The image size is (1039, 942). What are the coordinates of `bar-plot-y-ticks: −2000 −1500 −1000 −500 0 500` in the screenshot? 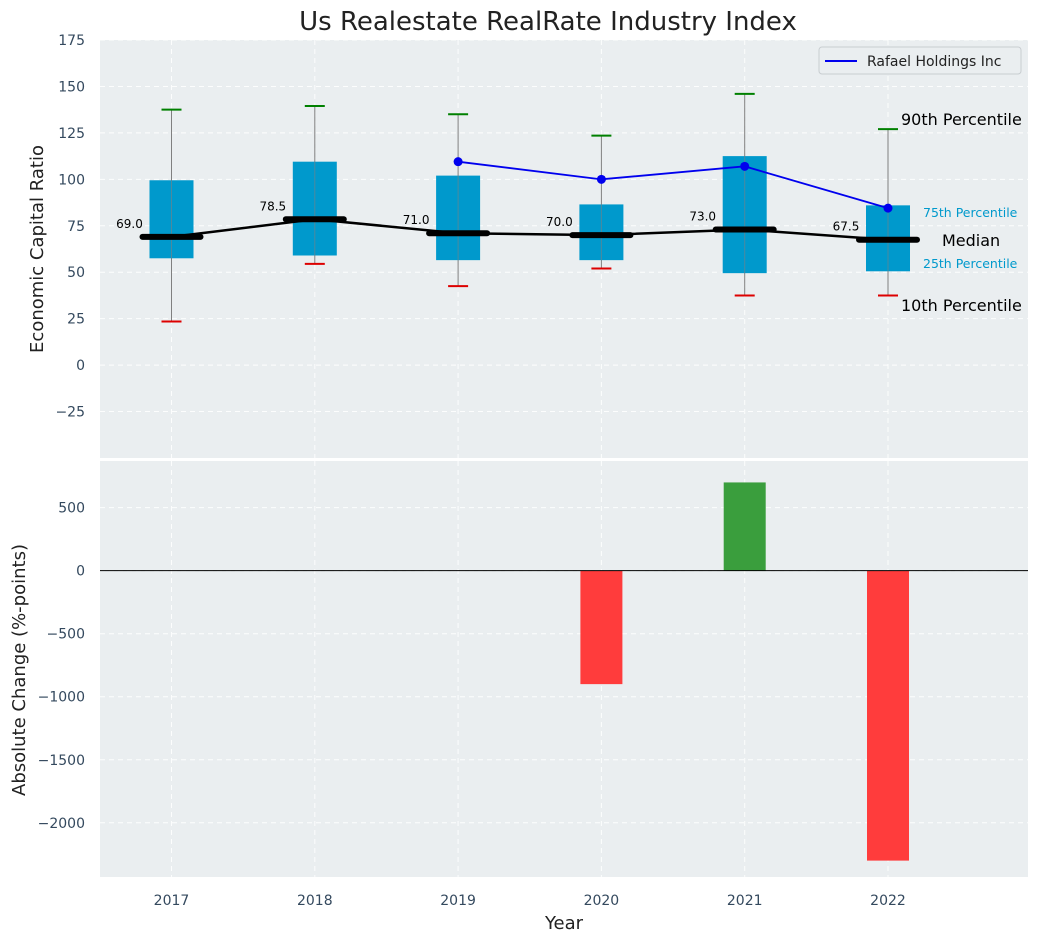 It's located at (61, 666).